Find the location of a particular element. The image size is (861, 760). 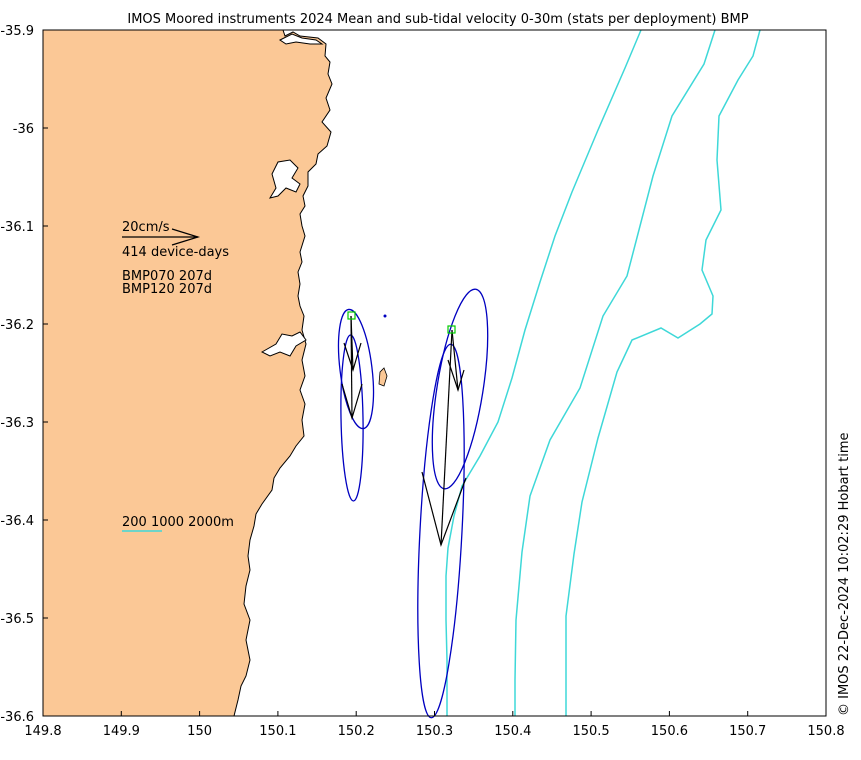

ellipse-bmp070-outer is located at coordinates (356, 369).